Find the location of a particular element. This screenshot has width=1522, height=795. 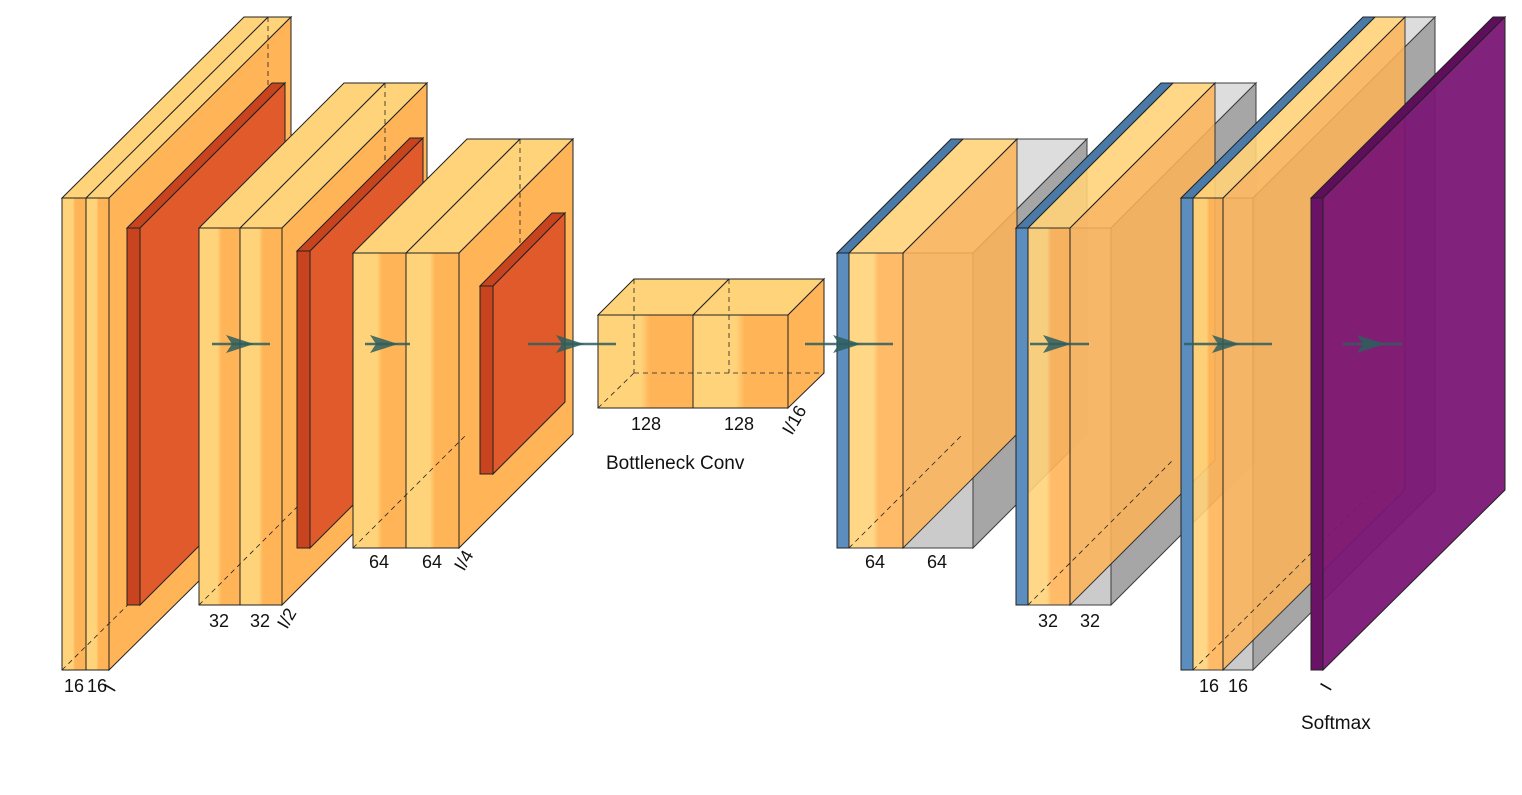

softmax-size-label: I is located at coordinates (1326, 687).